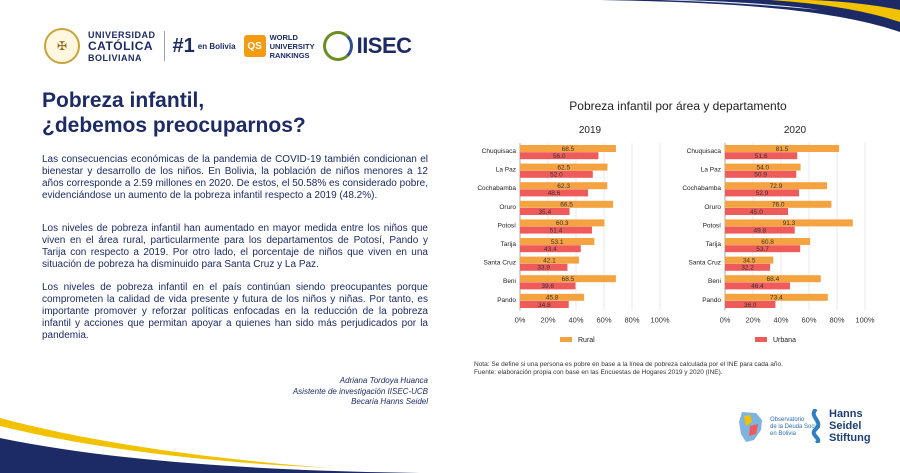 The image size is (900, 473). What do you see at coordinates (283, 37) in the screenshot?
I see `qs-line1: WORLD` at bounding box center [283, 37].